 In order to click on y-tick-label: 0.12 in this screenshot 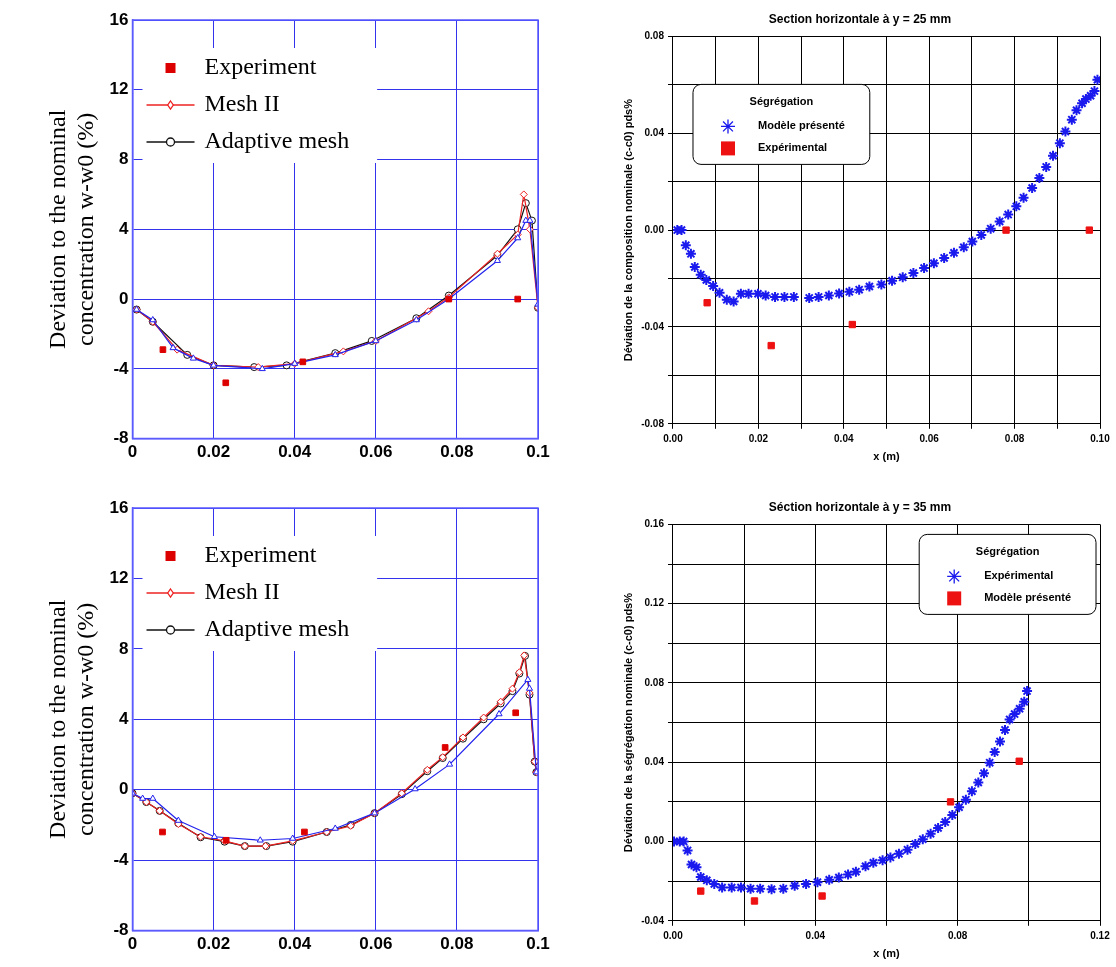, I will do `click(654, 603)`.